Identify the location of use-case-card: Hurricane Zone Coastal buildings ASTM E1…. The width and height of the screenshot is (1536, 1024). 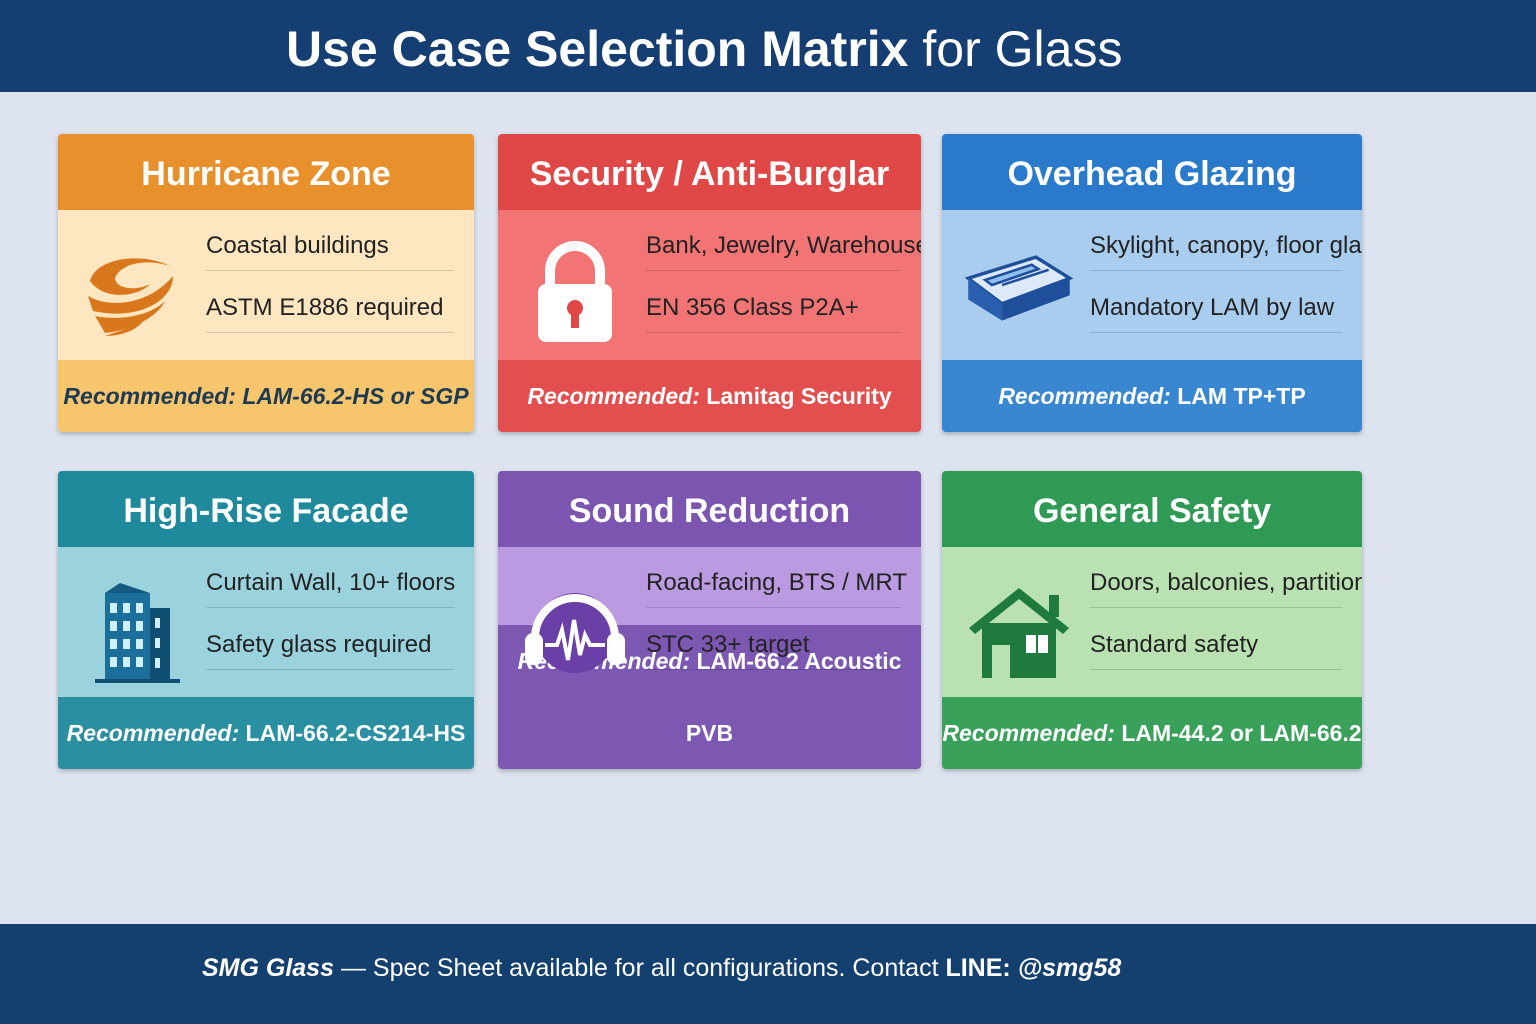
(266, 283).